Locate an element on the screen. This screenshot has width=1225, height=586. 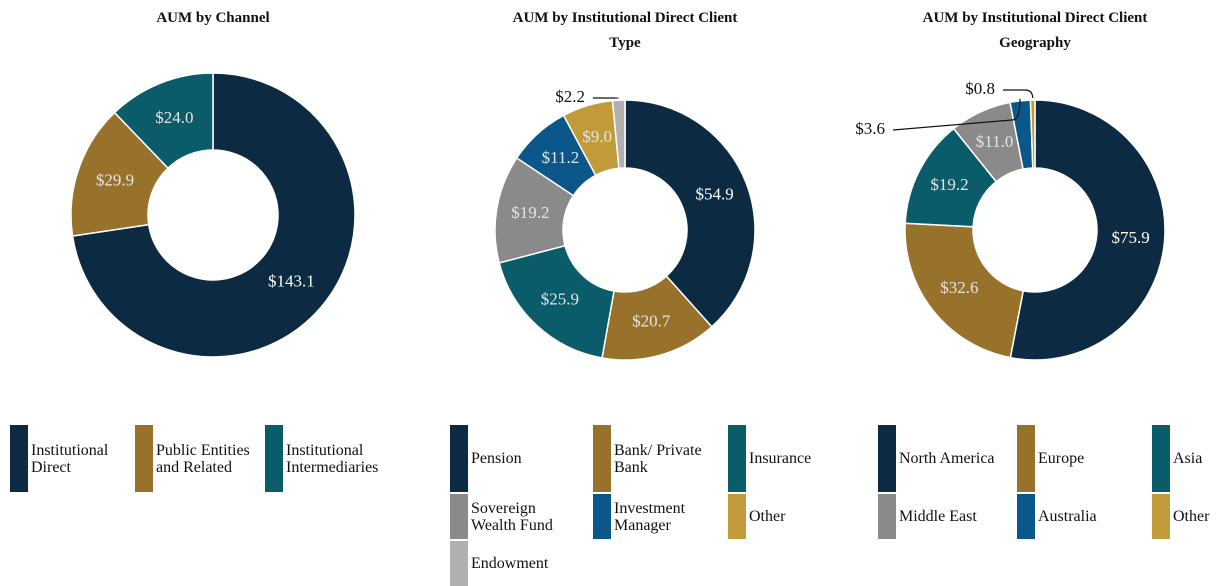
legend-label: Asia is located at coordinates (1188, 458).